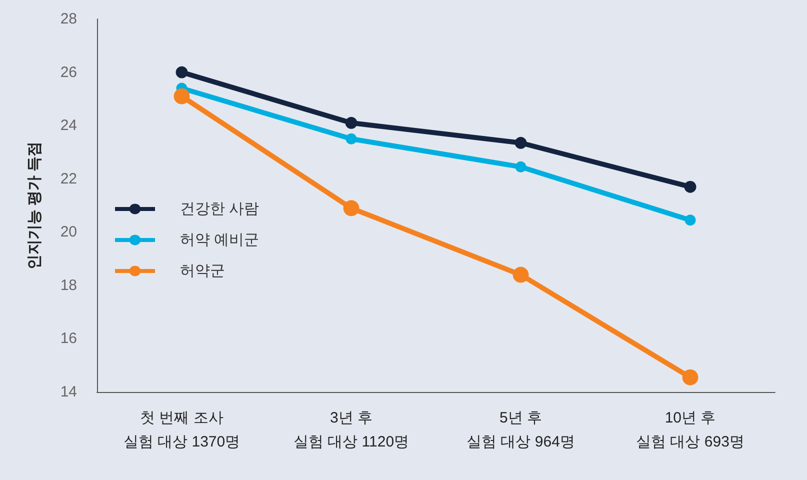 Image resolution: width=807 pixels, height=480 pixels. What do you see at coordinates (690, 430) in the screenshot?
I see `x-tick-label: 10년 후 실험 대상 693명` at bounding box center [690, 430].